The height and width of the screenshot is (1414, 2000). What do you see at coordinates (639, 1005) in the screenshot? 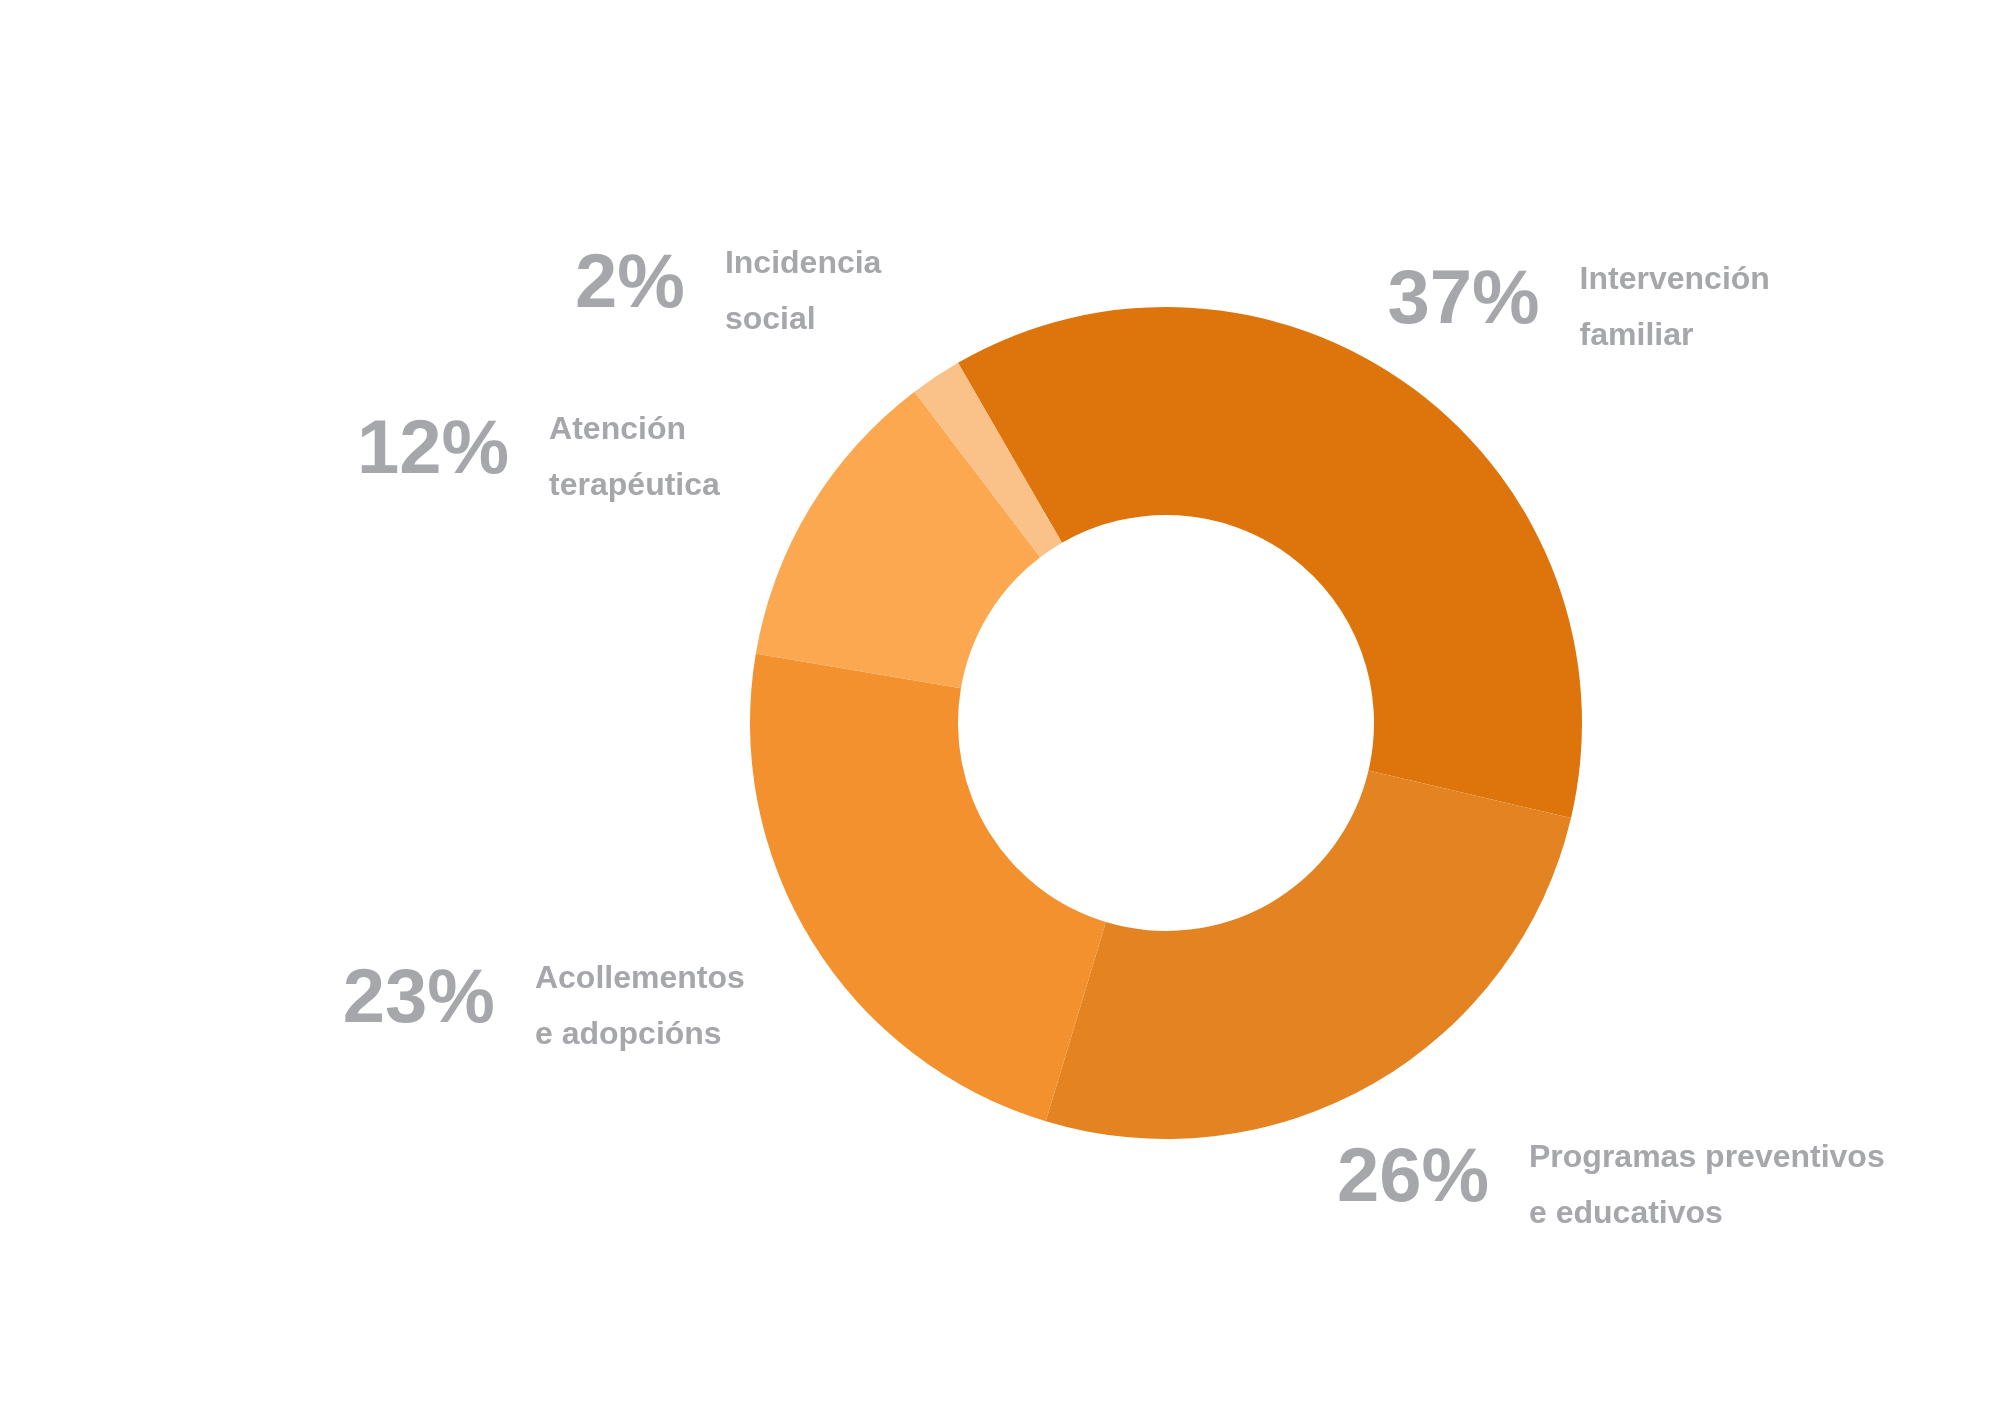
I see `slice-label: Acollementos e adopcións` at bounding box center [639, 1005].